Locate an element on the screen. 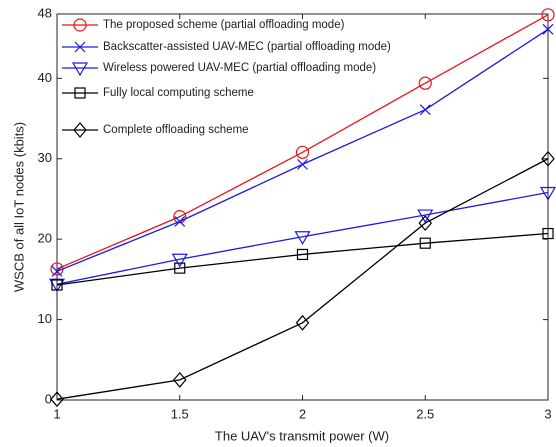 The width and height of the screenshot is (556, 447). y-tick-label: 0 is located at coordinates (48, 398).